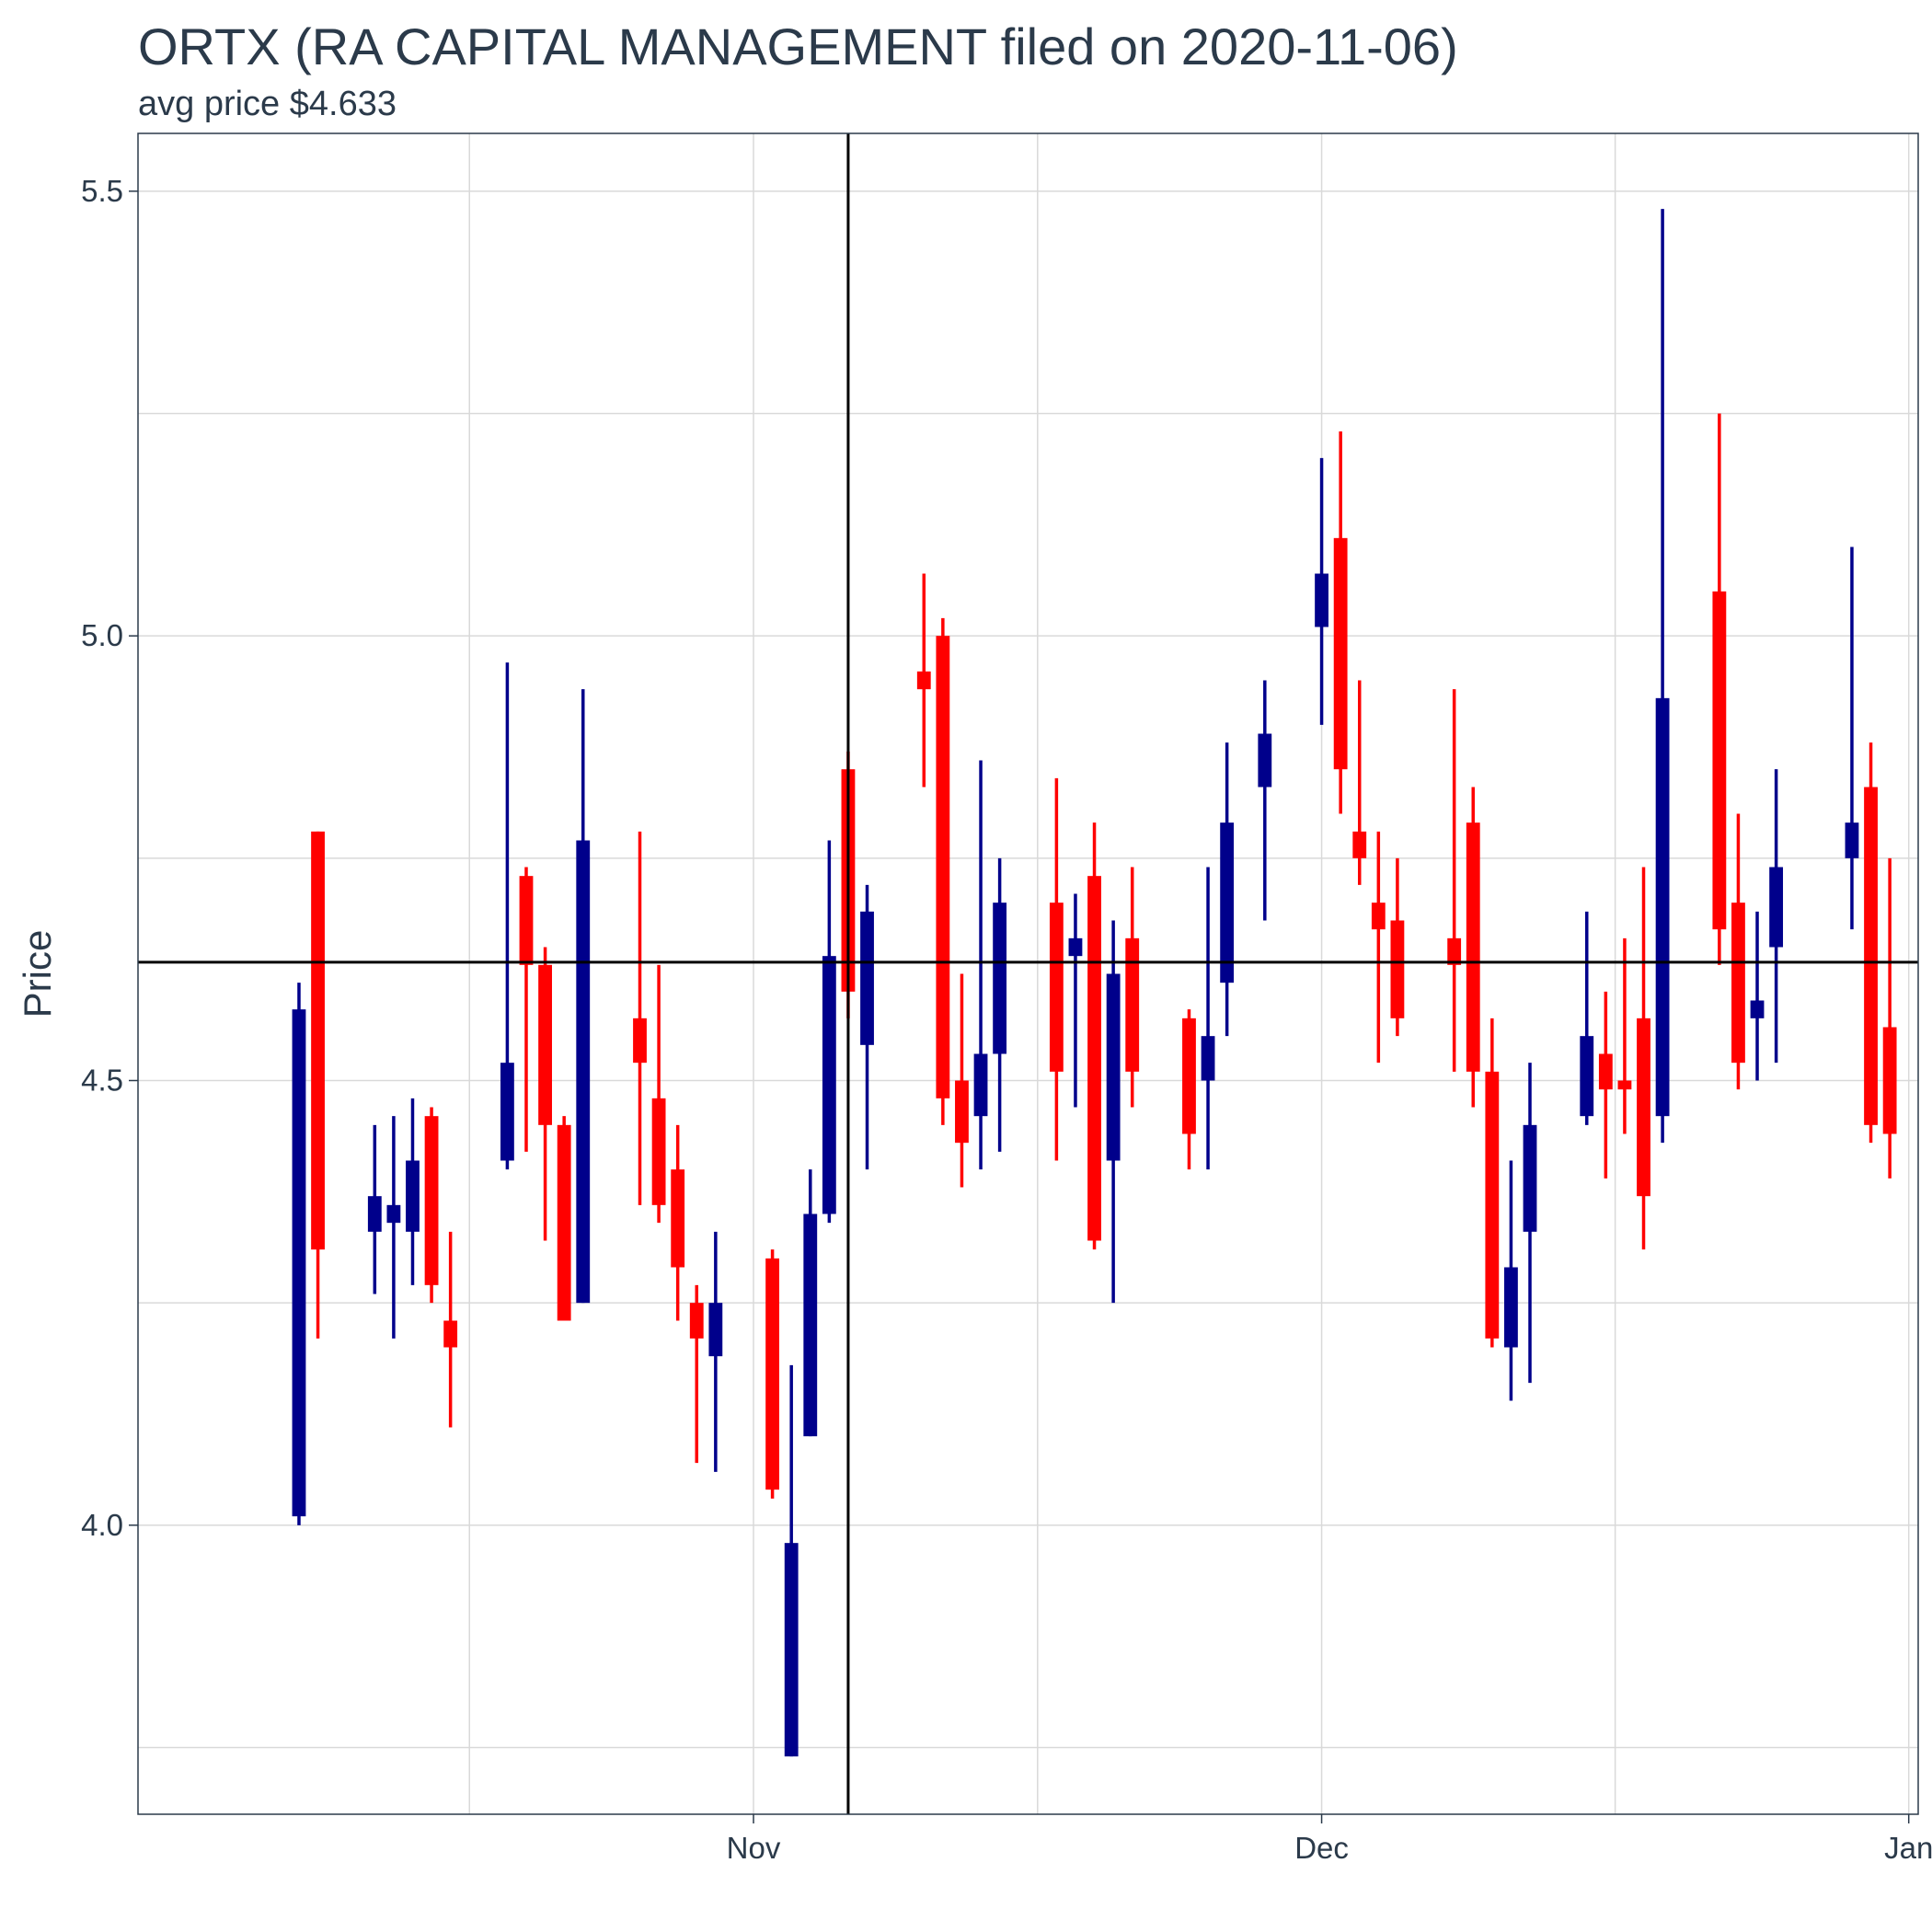 This screenshot has height=1932, width=1932. What do you see at coordinates (1321, 1848) in the screenshot?
I see `x-tick-label: Dec` at bounding box center [1321, 1848].